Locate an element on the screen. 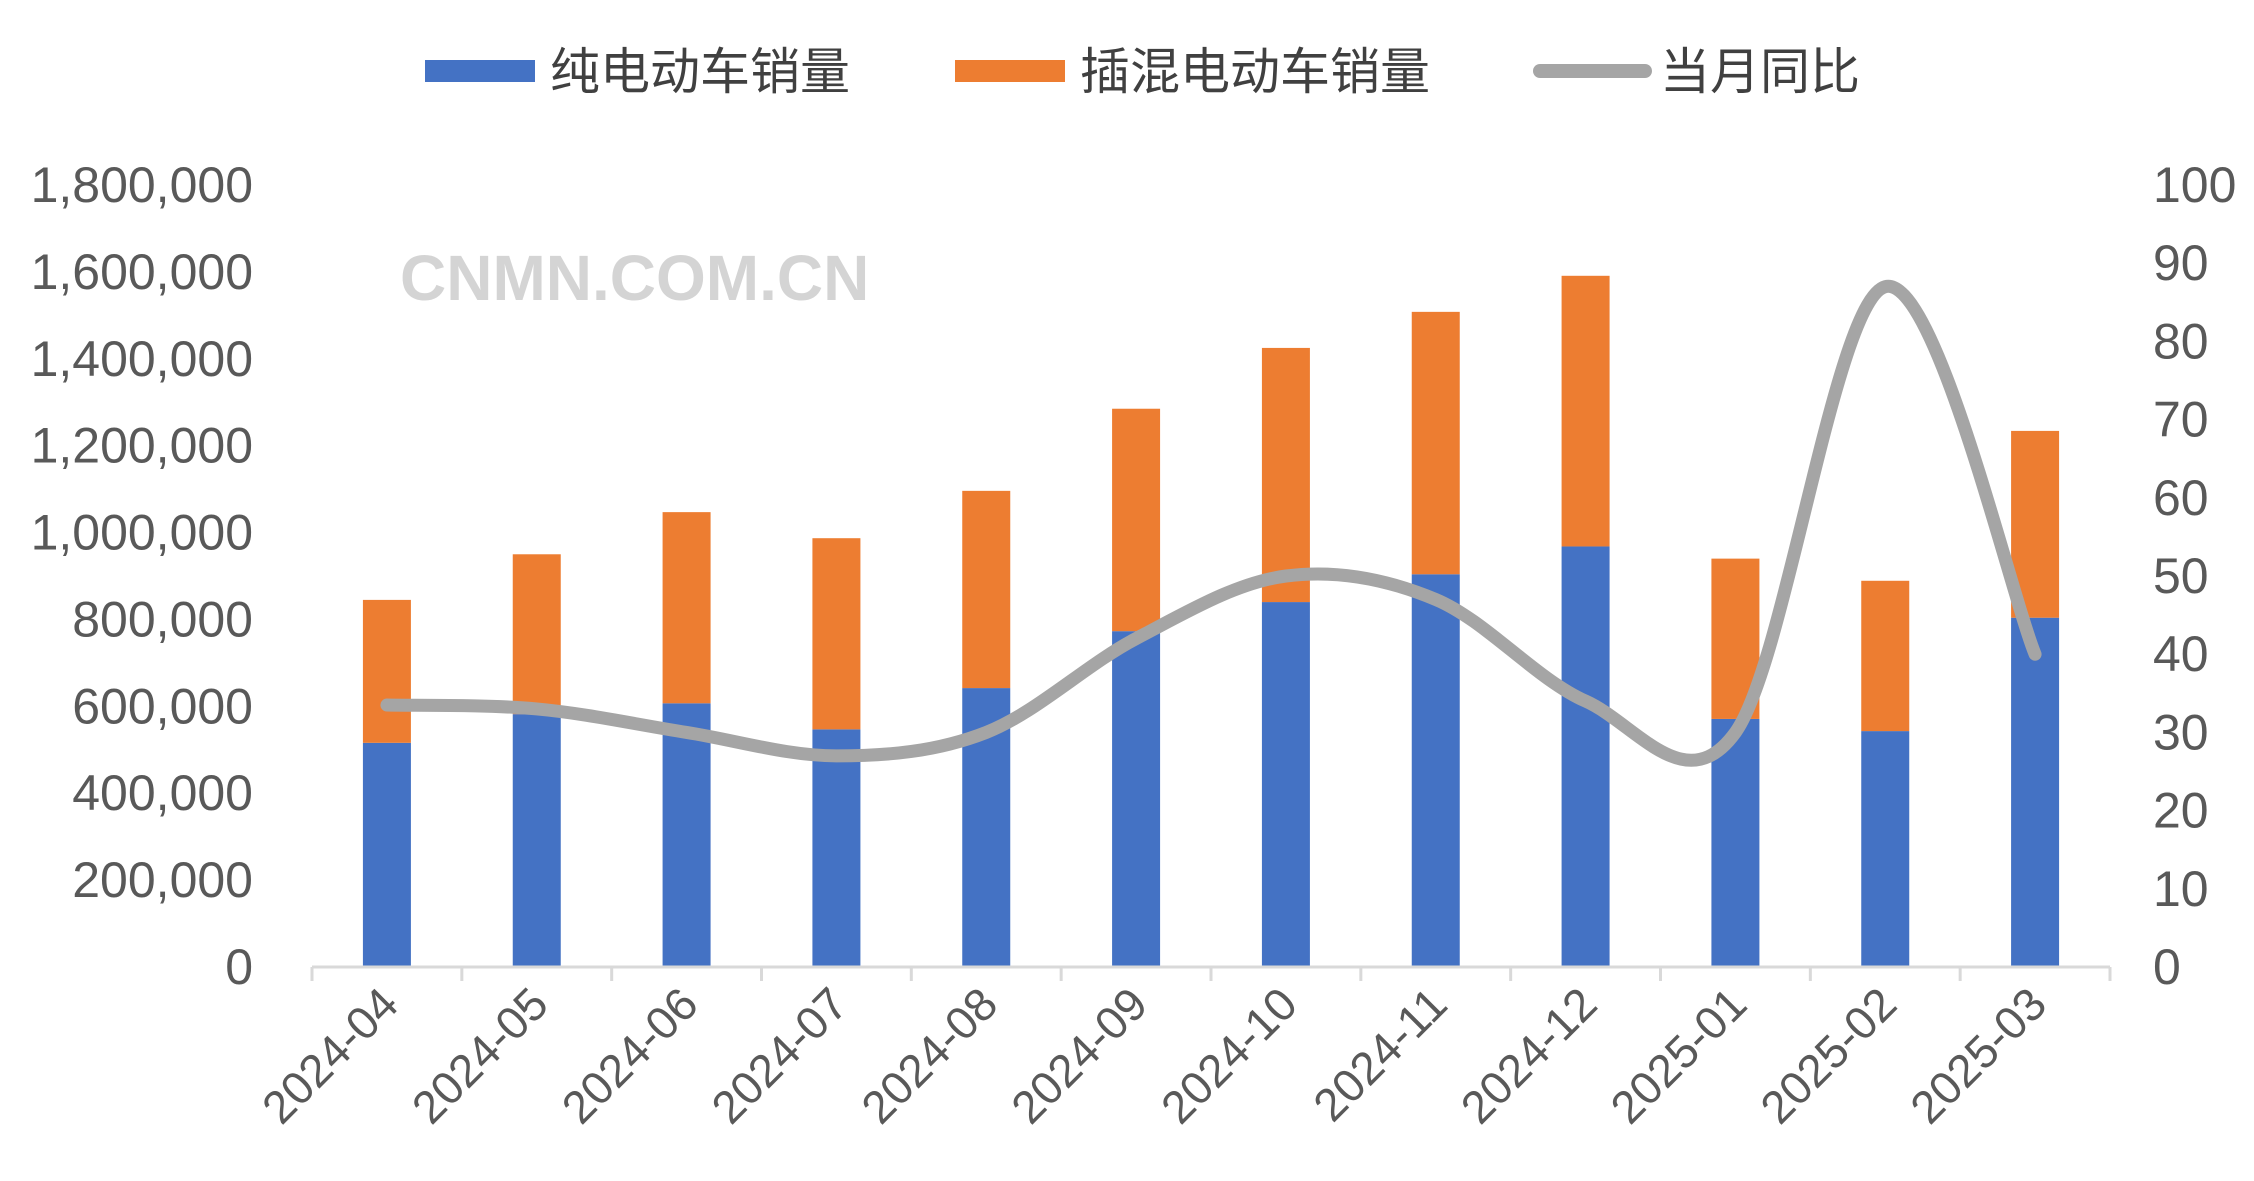 Image resolution: width=2254 pixels, height=1181 pixels. right-tick-label: 70 is located at coordinates (2181, 420).